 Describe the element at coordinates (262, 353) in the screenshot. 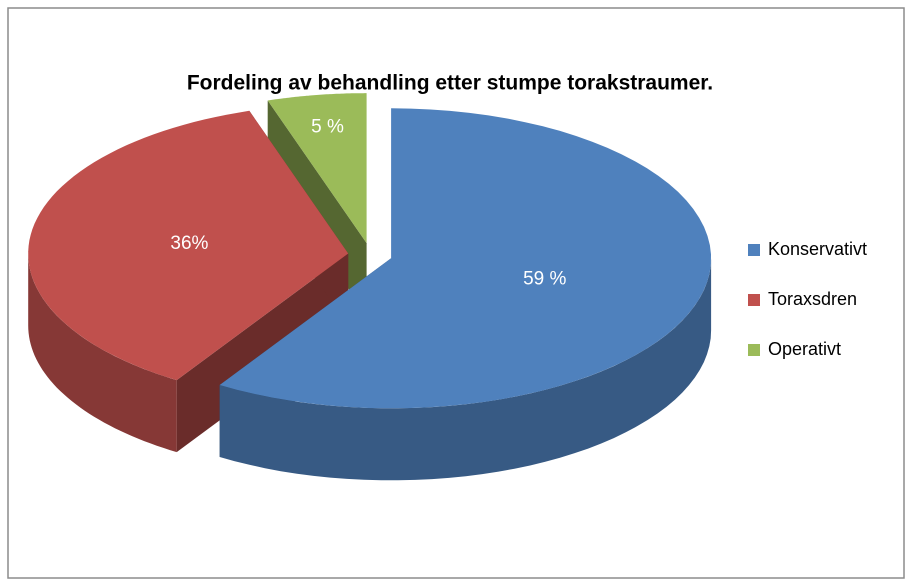

I see `slice-face` at that location.